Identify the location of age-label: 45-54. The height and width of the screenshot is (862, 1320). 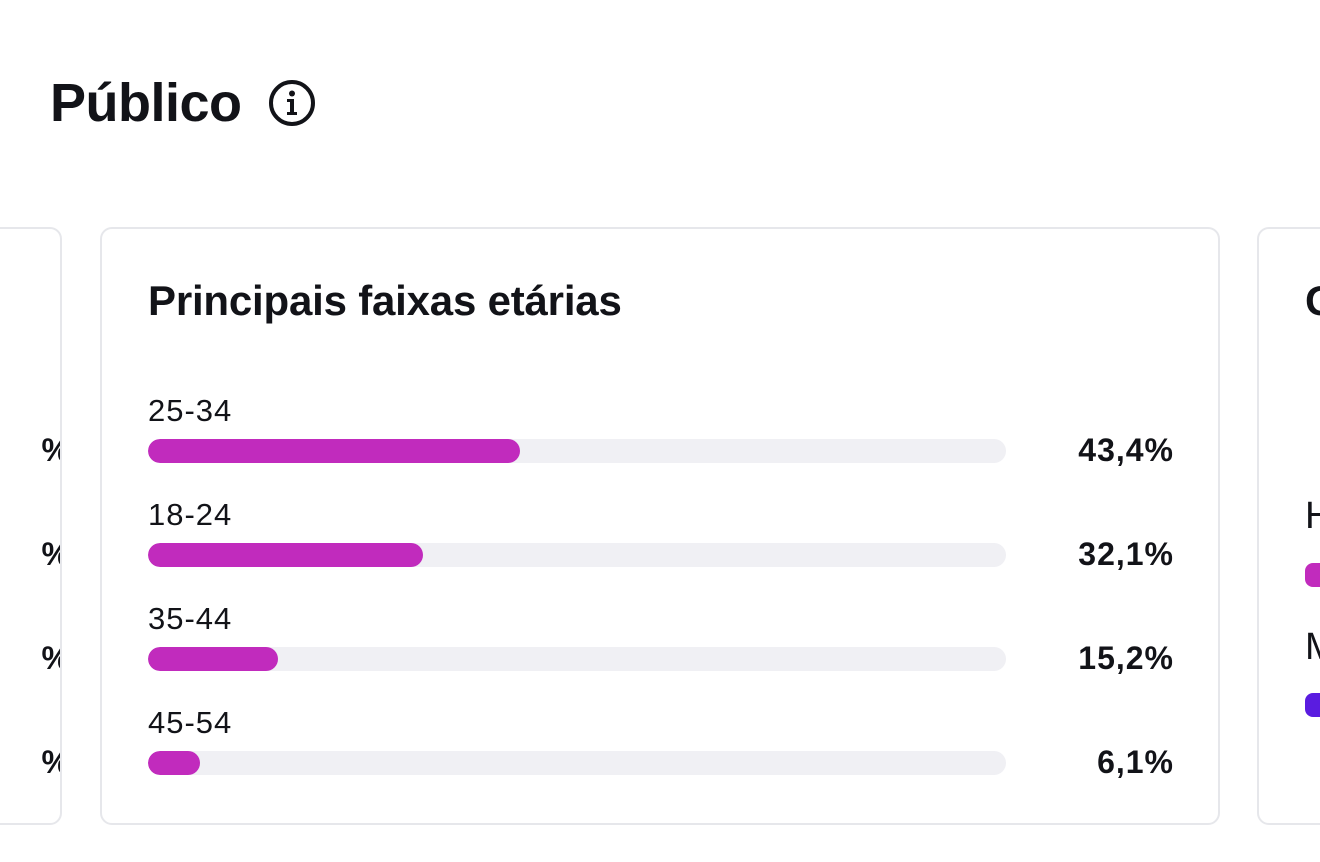
(190, 722).